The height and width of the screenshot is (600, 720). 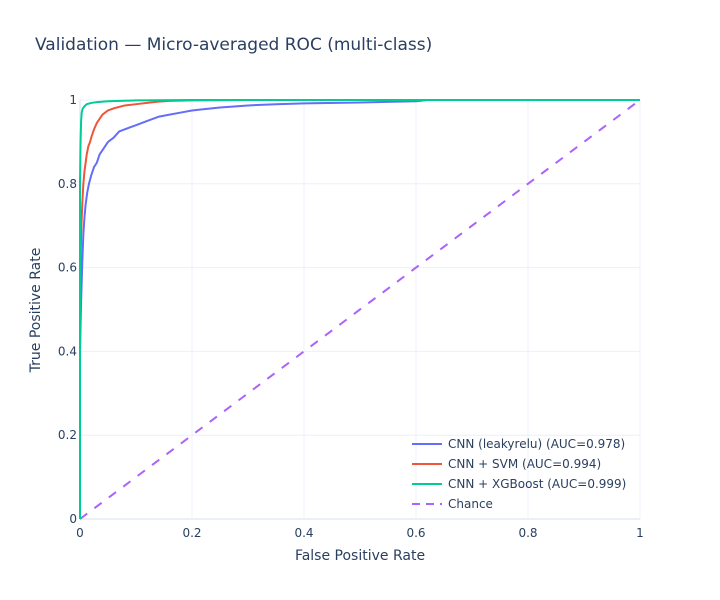 I want to click on y-tick-label: 0.2, so click(x=67, y=435).